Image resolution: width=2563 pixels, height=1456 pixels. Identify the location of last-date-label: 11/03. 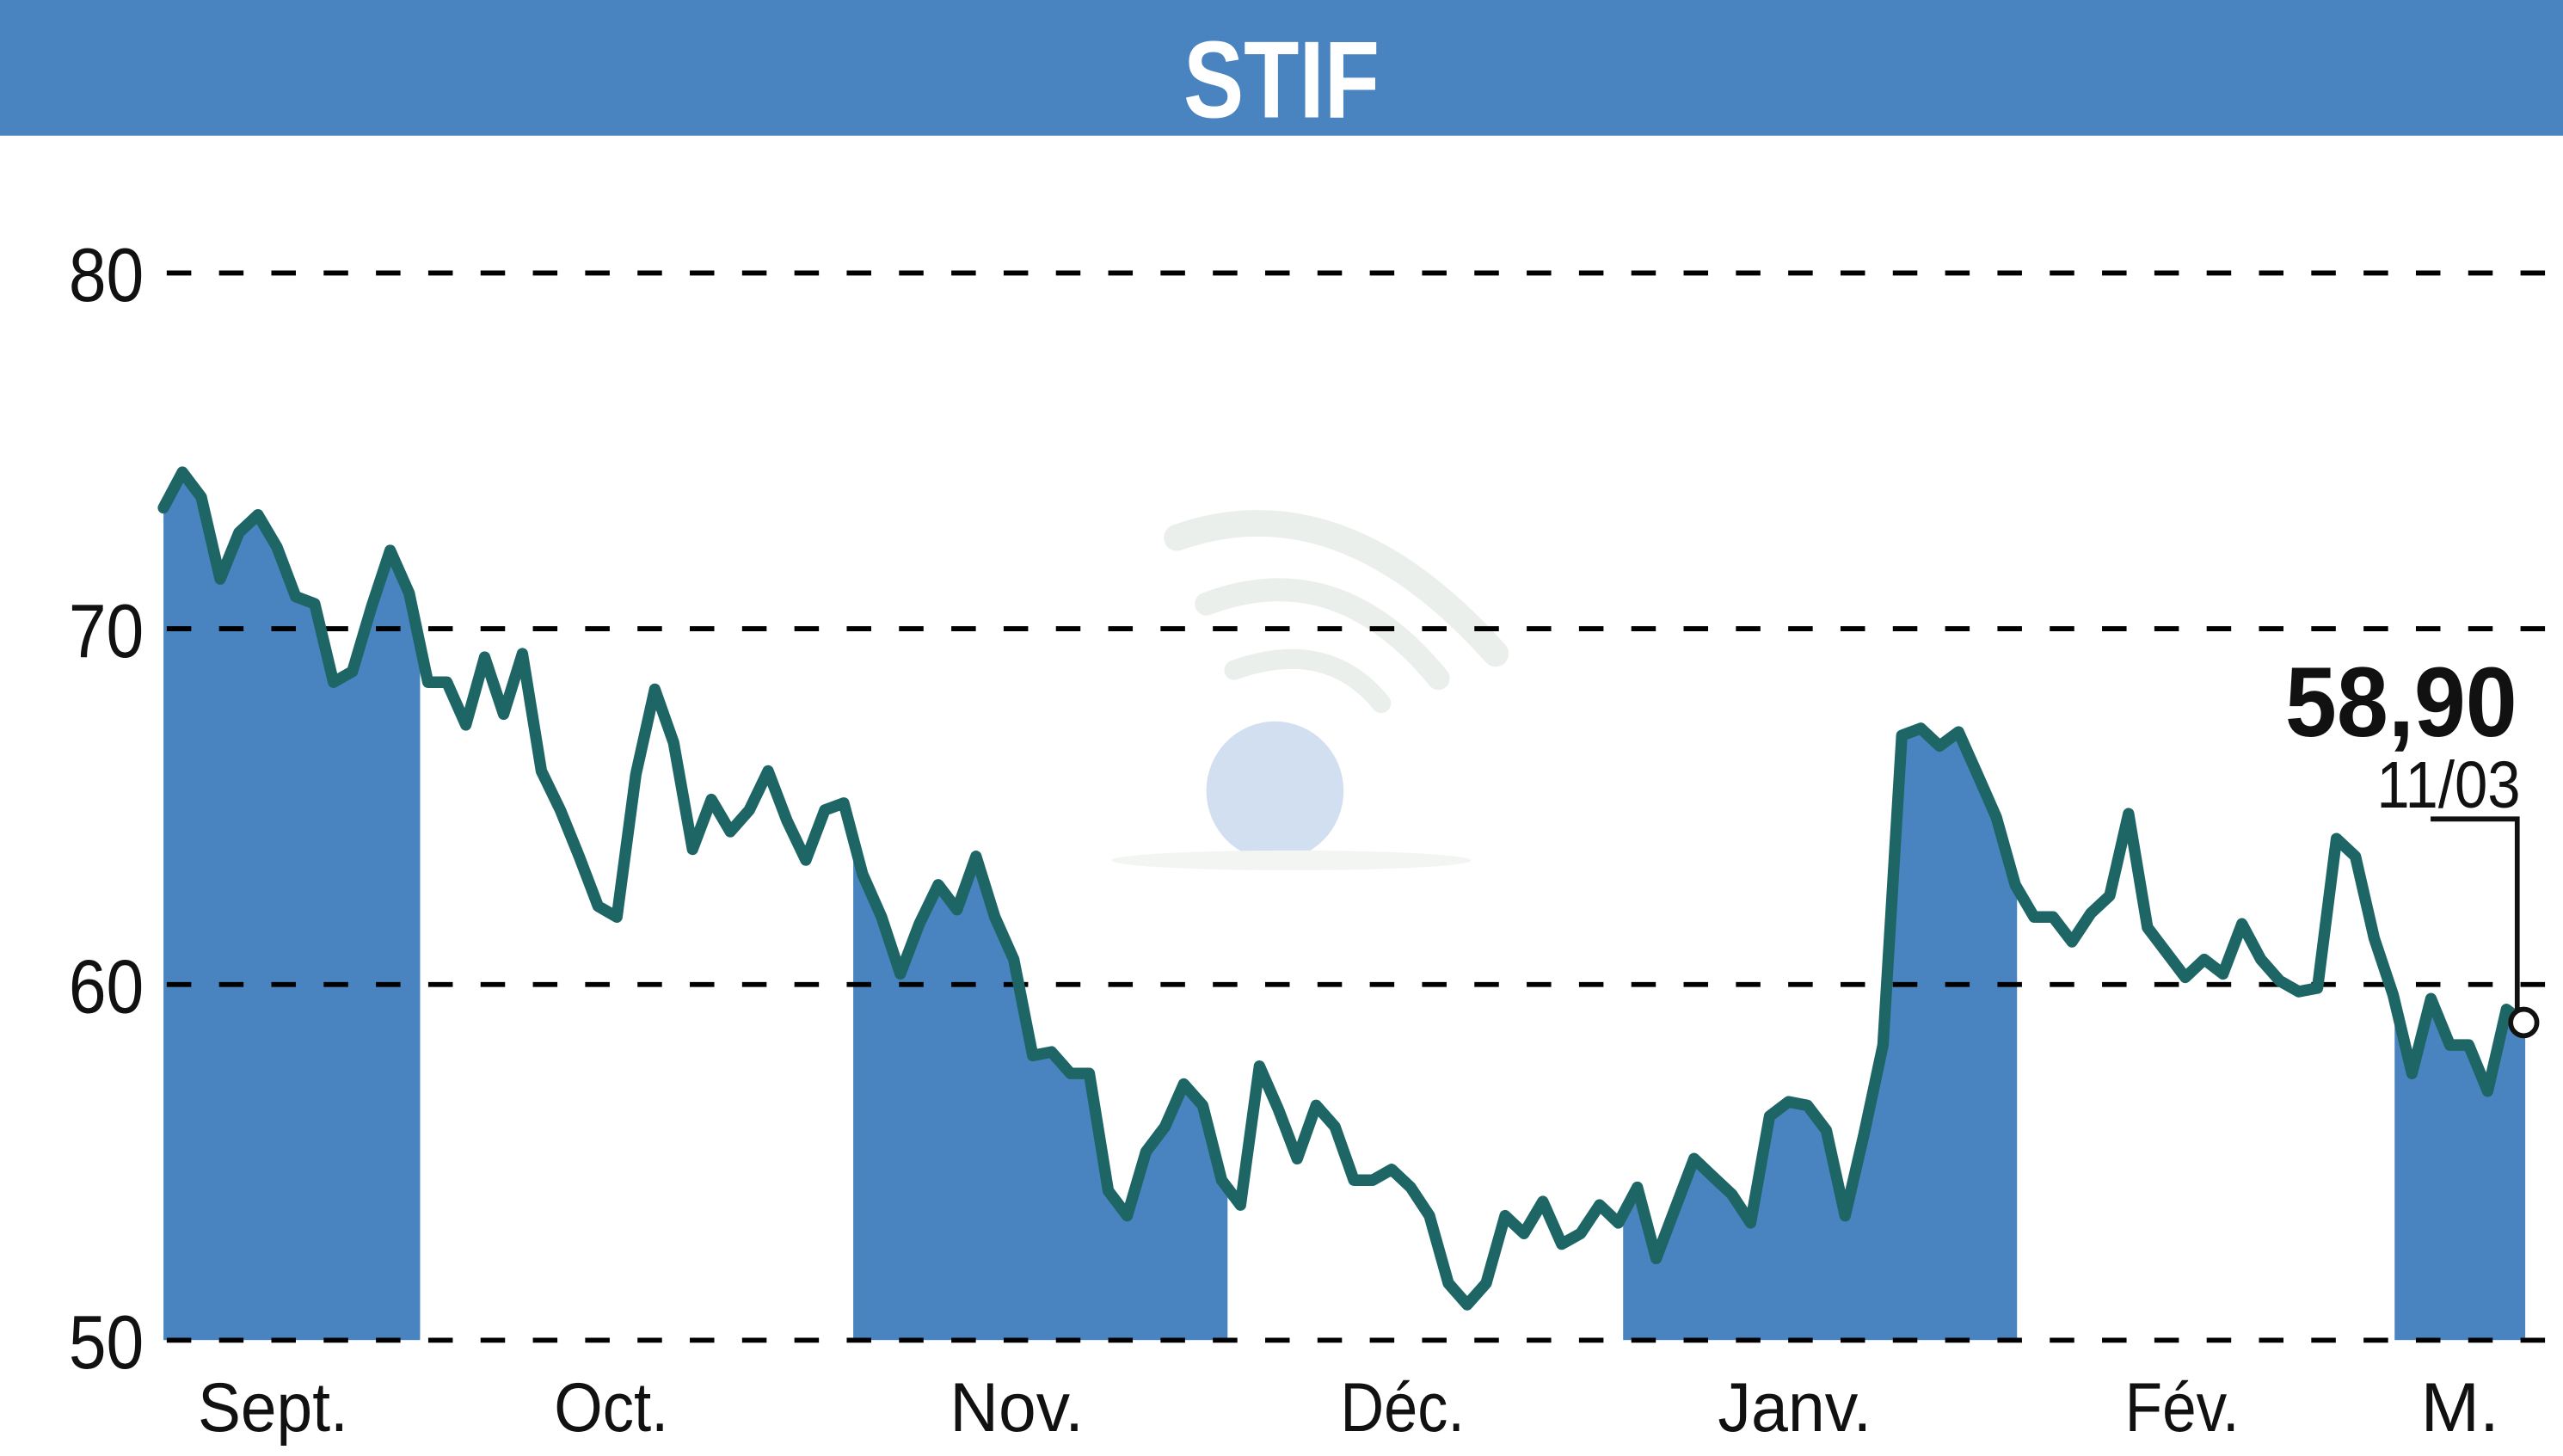
(2448, 785).